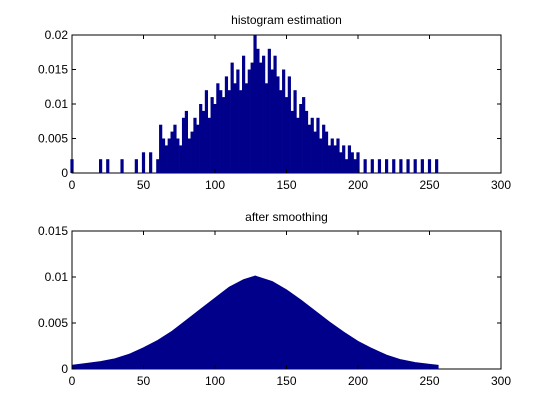 The width and height of the screenshot is (553, 415). I want to click on histogram-y-tick: 0.015, so click(53, 70).